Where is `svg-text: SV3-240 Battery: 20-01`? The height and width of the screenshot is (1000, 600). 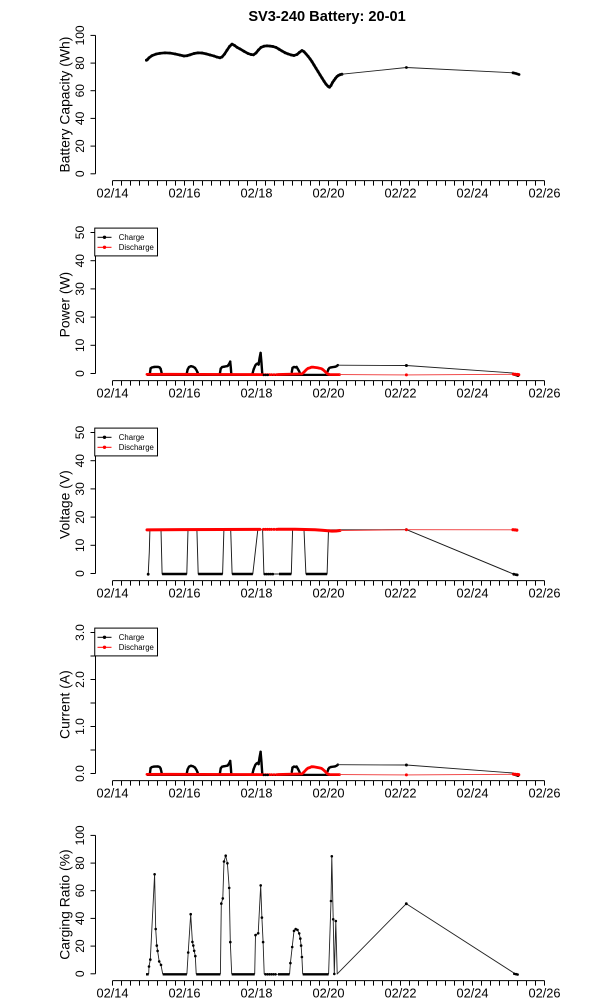 svg-text: SV3-240 Battery: 20-01 is located at coordinates (326, 17).